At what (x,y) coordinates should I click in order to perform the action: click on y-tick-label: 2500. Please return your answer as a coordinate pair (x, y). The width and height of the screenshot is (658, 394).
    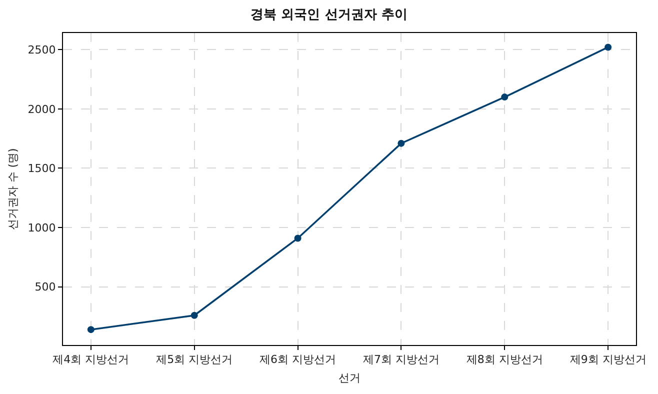
    Looking at the image, I should click on (42, 49).